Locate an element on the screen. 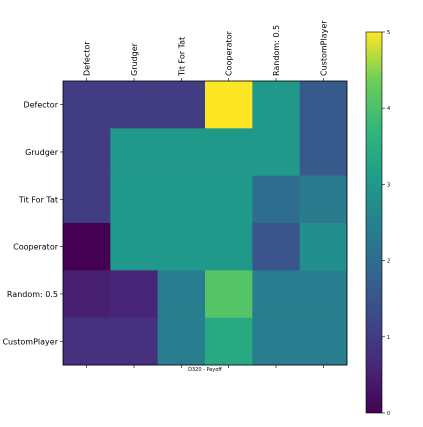 The height and width of the screenshot is (427, 423). colorbar-ticks: 0 1 2 3 4 5 is located at coordinates (386, 223).